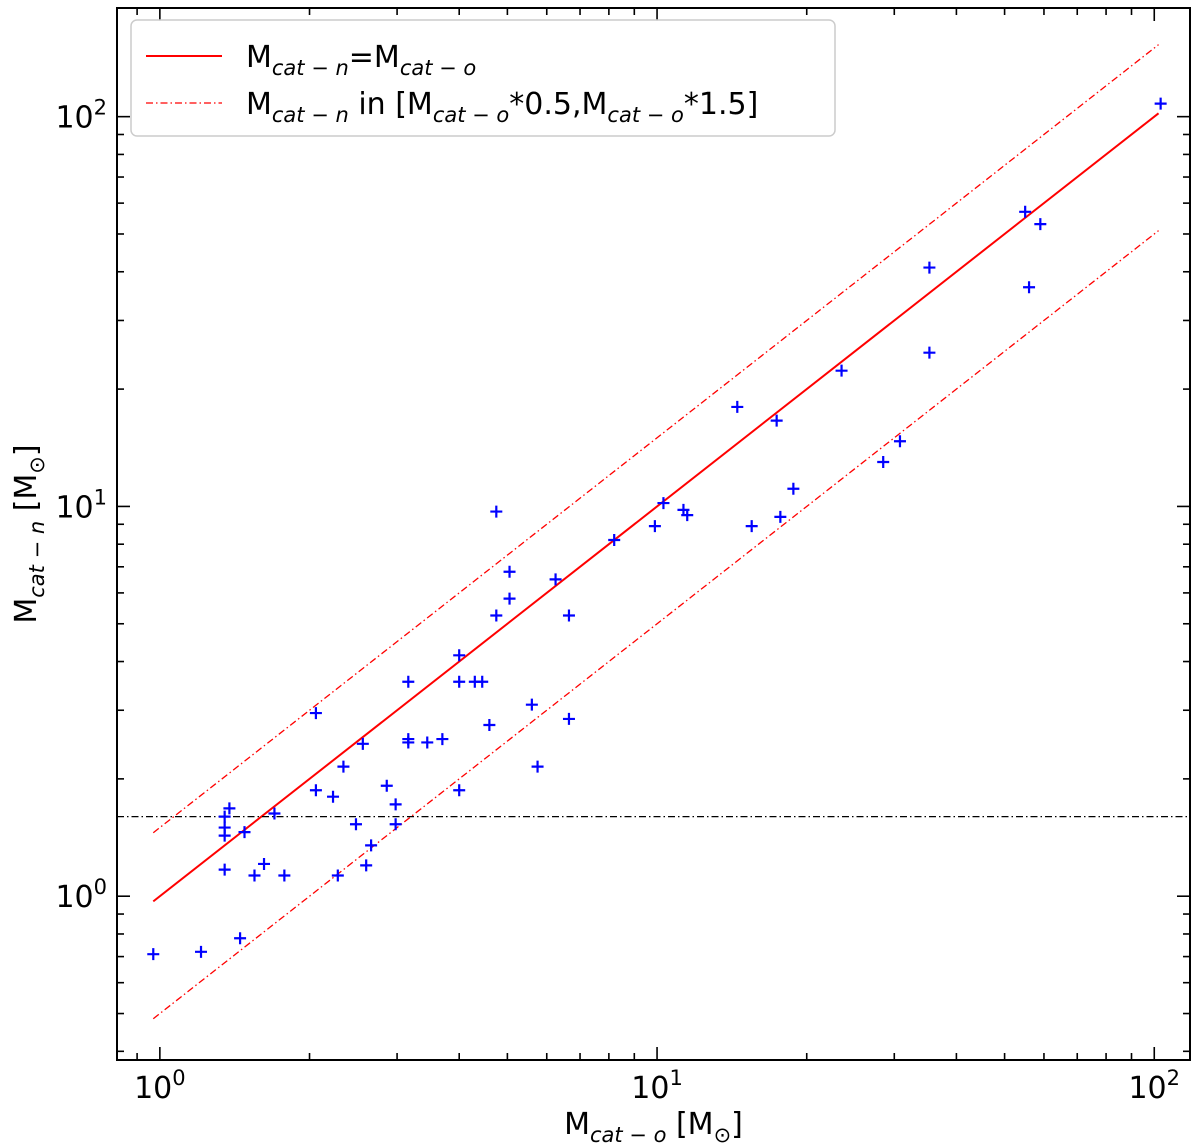 The height and width of the screenshot is (1145, 1200). Describe the element at coordinates (81, 895) in the screenshot. I see `y-tick-label: 10⁰` at that location.